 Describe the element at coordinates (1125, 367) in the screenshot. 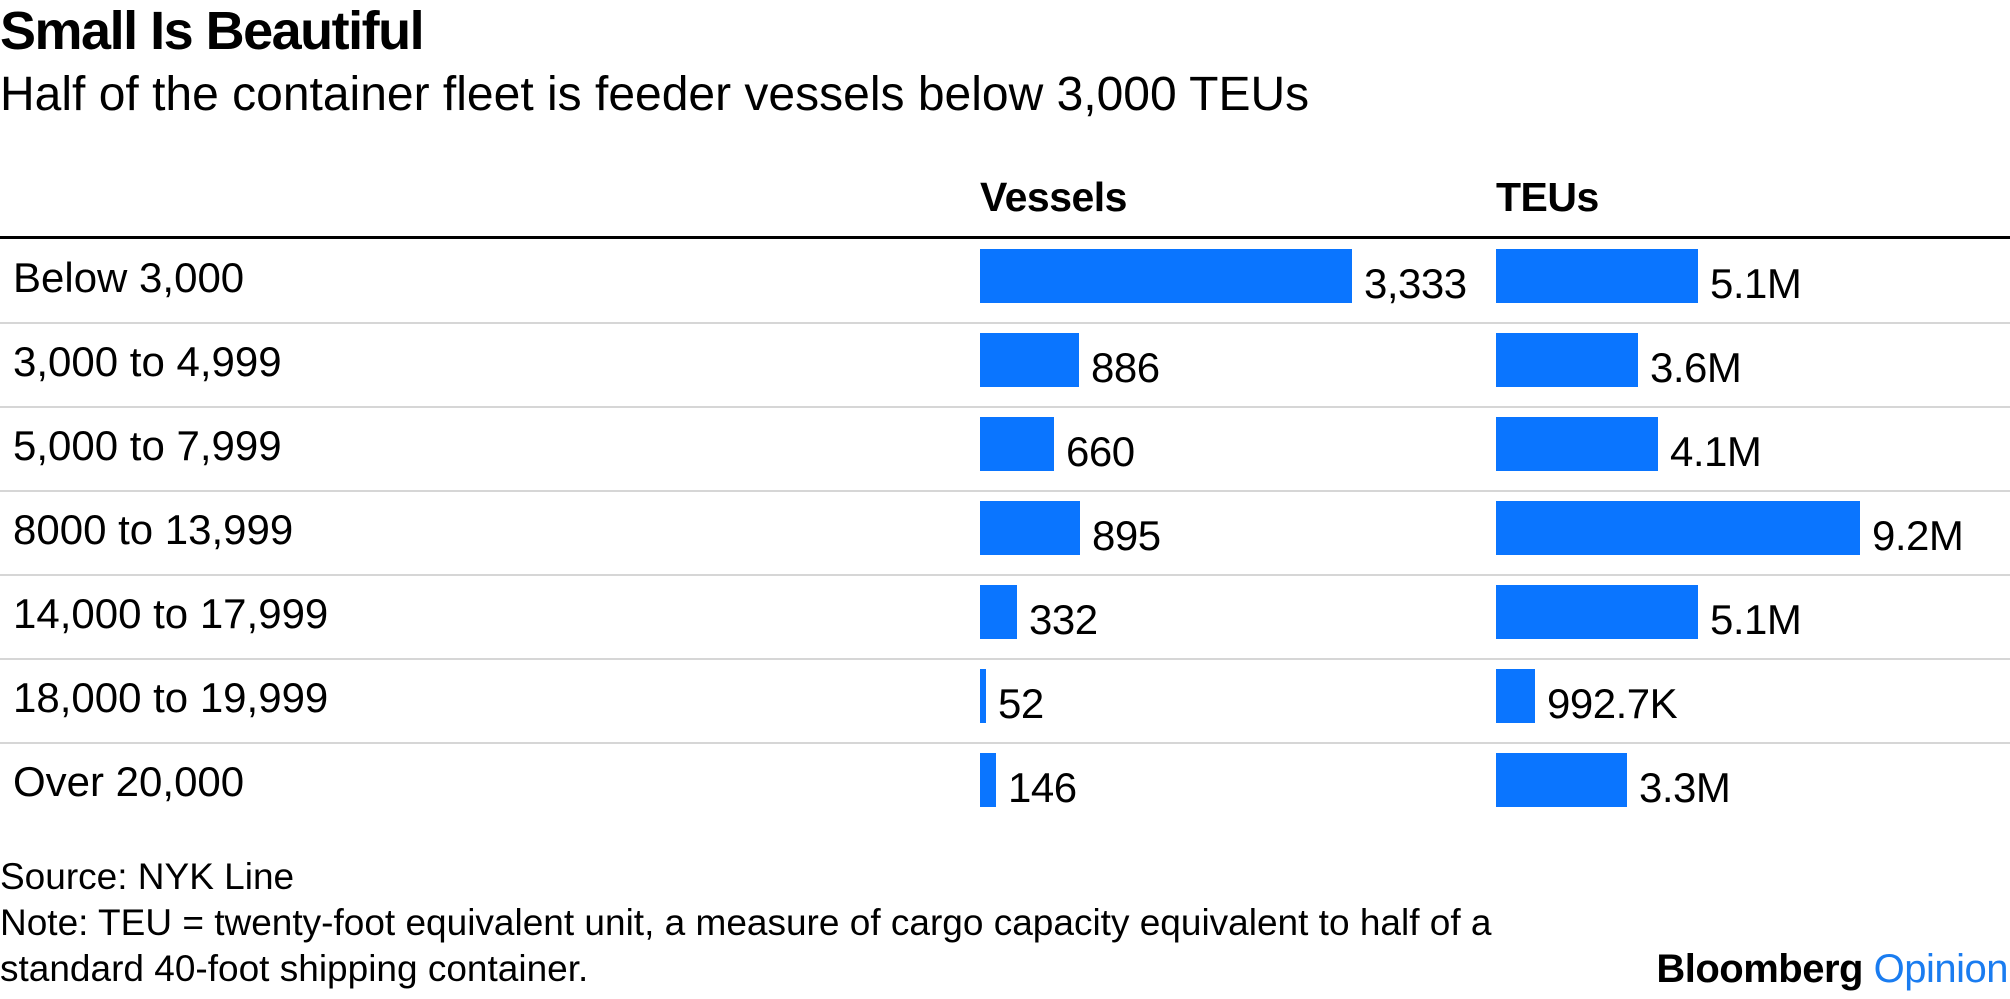

I see `vessels-value-label: 886` at that location.